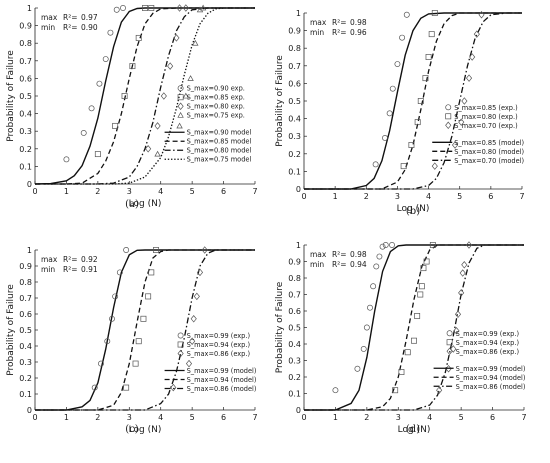 The width and height of the screenshot is (550, 463). I want to click on legend-label-2: S_max=0.80 exp., so click(216, 107).